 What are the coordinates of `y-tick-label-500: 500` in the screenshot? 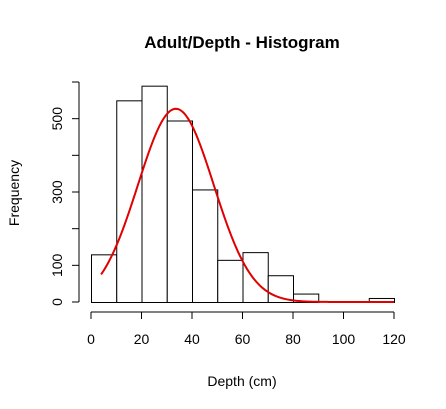 It's located at (57, 119).